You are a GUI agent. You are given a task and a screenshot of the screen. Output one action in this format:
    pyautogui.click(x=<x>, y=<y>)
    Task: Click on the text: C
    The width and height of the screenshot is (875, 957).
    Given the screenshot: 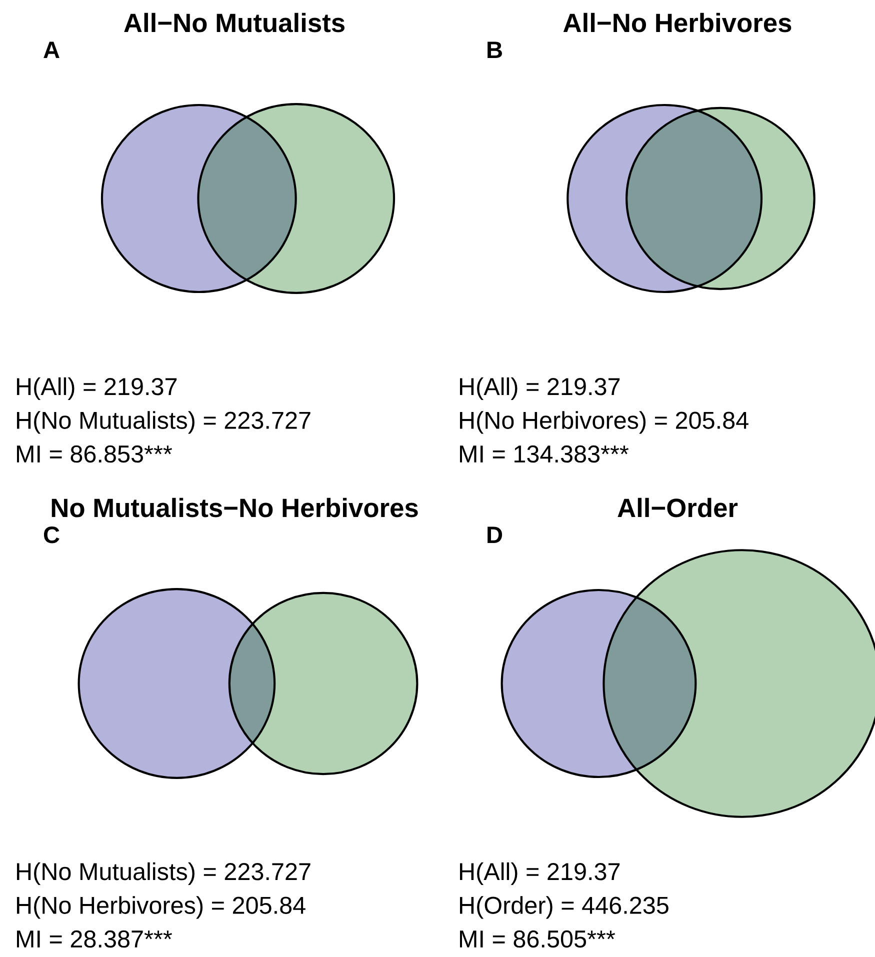 What is the action you would take?
    pyautogui.click(x=52, y=535)
    